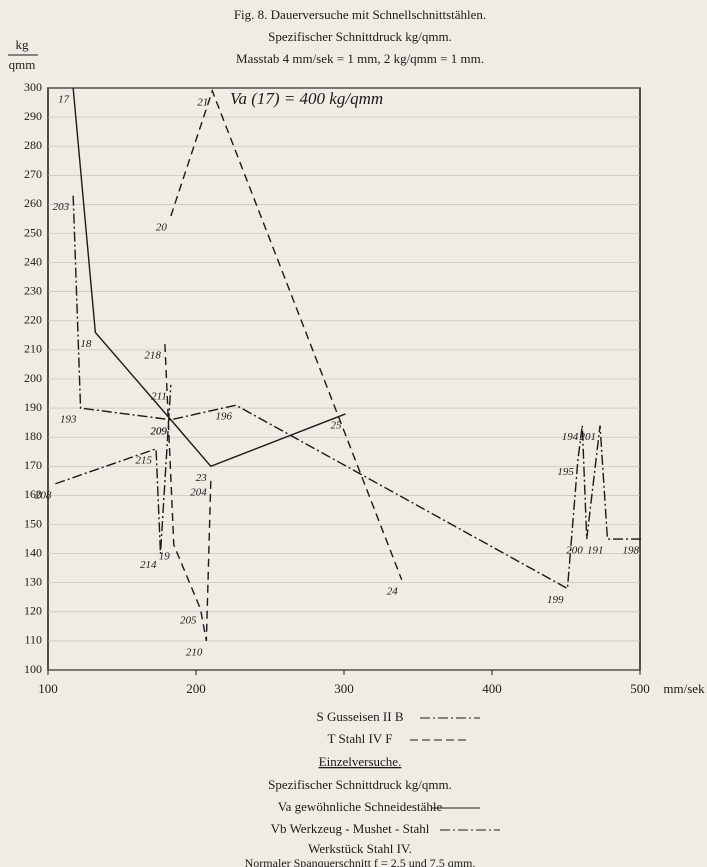 Image resolution: width=707 pixels, height=867 pixels. What do you see at coordinates (48, 688) in the screenshot?
I see `x-tick-label: 100` at bounding box center [48, 688].